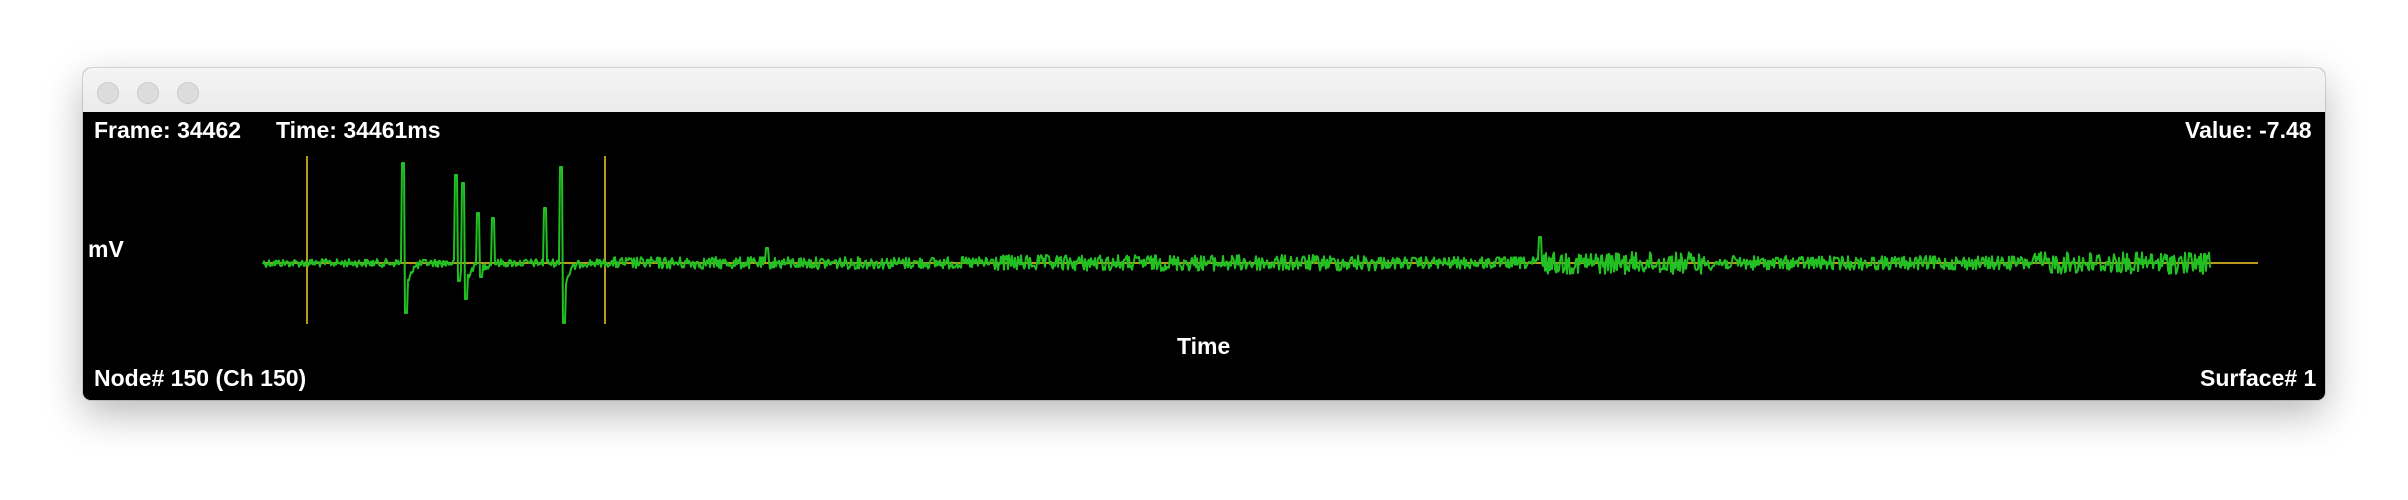 The width and height of the screenshot is (2408, 500). Describe the element at coordinates (1204, 90) in the screenshot. I see `title-bar` at that location.